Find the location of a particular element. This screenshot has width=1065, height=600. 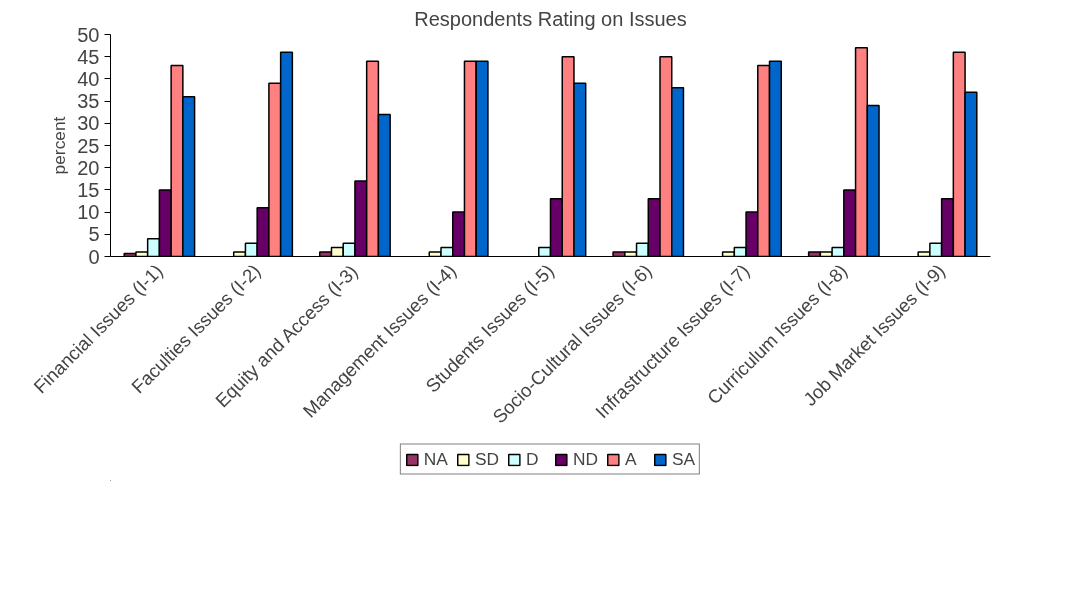

y-tick-label: 5 is located at coordinates (94, 234).